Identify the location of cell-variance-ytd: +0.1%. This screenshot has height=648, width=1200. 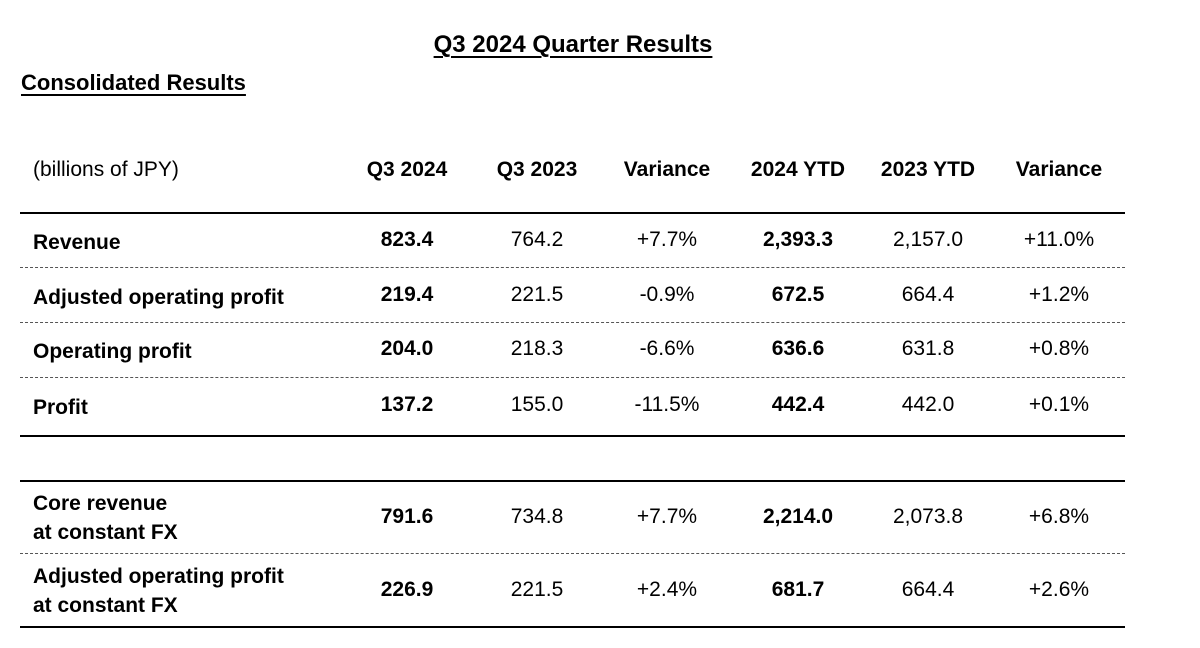
(1059, 404).